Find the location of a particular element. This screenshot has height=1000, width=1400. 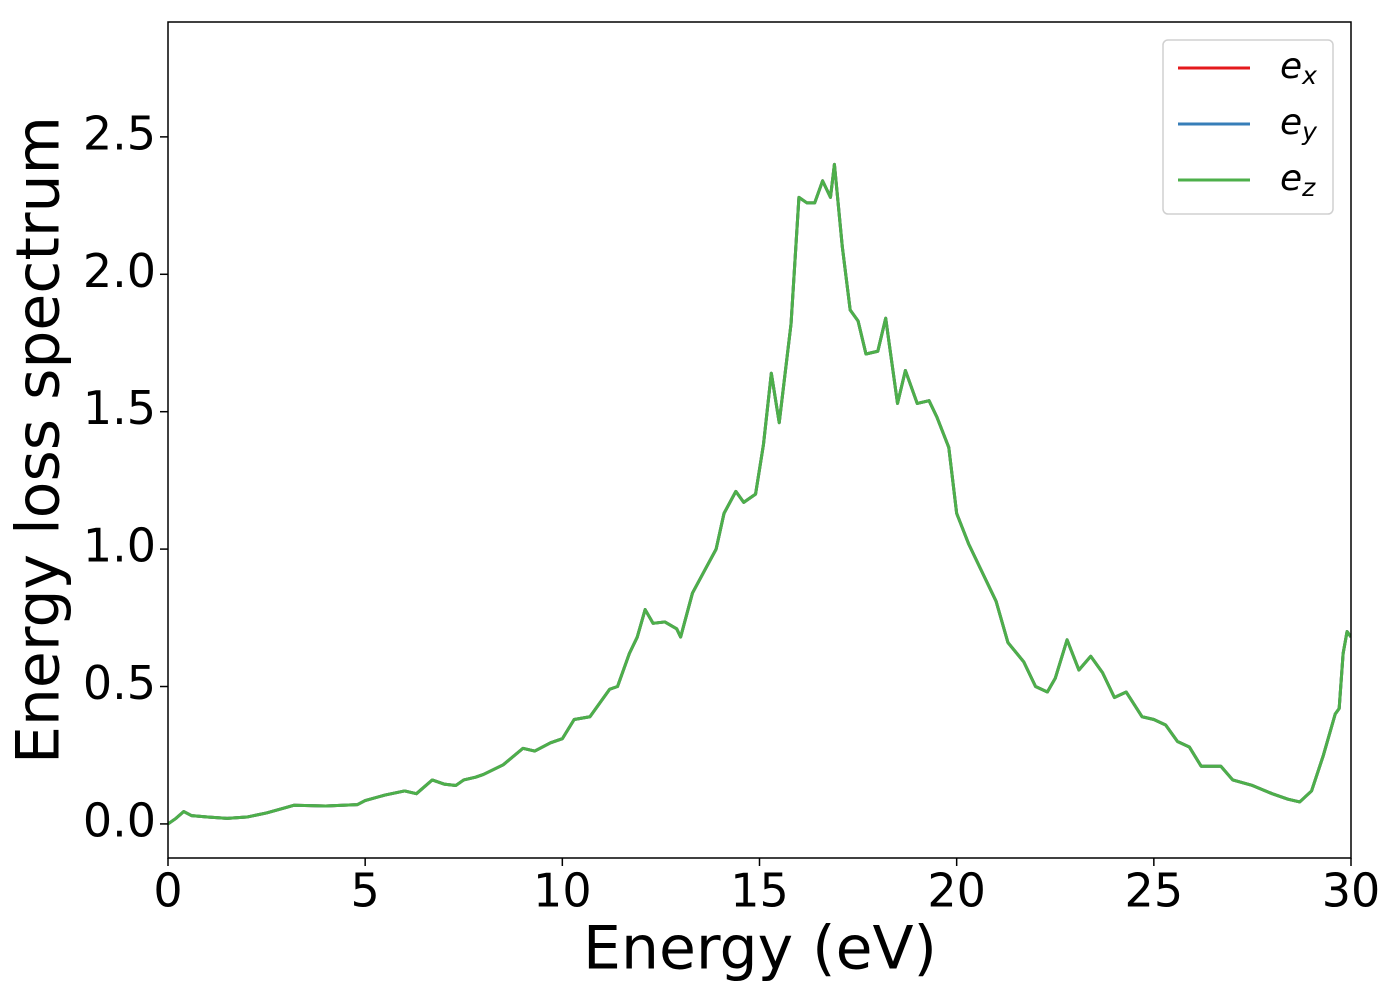

y-tick-label: 2.5 is located at coordinates (119, 133).